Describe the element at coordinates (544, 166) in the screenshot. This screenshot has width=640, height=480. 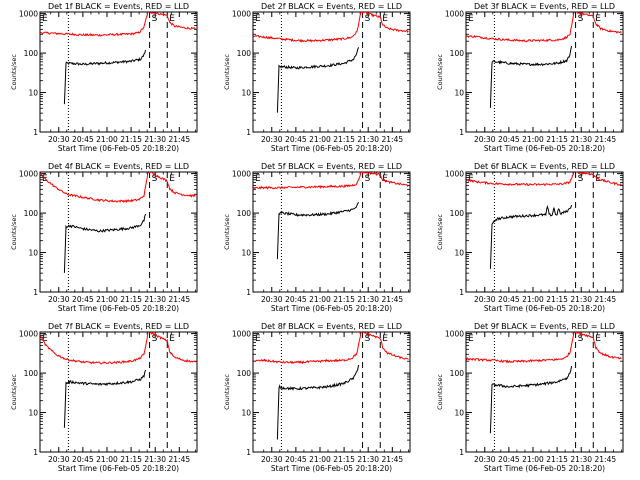
I see `chart-title: Det 6f BLACK = Events, RED = LLD` at that location.